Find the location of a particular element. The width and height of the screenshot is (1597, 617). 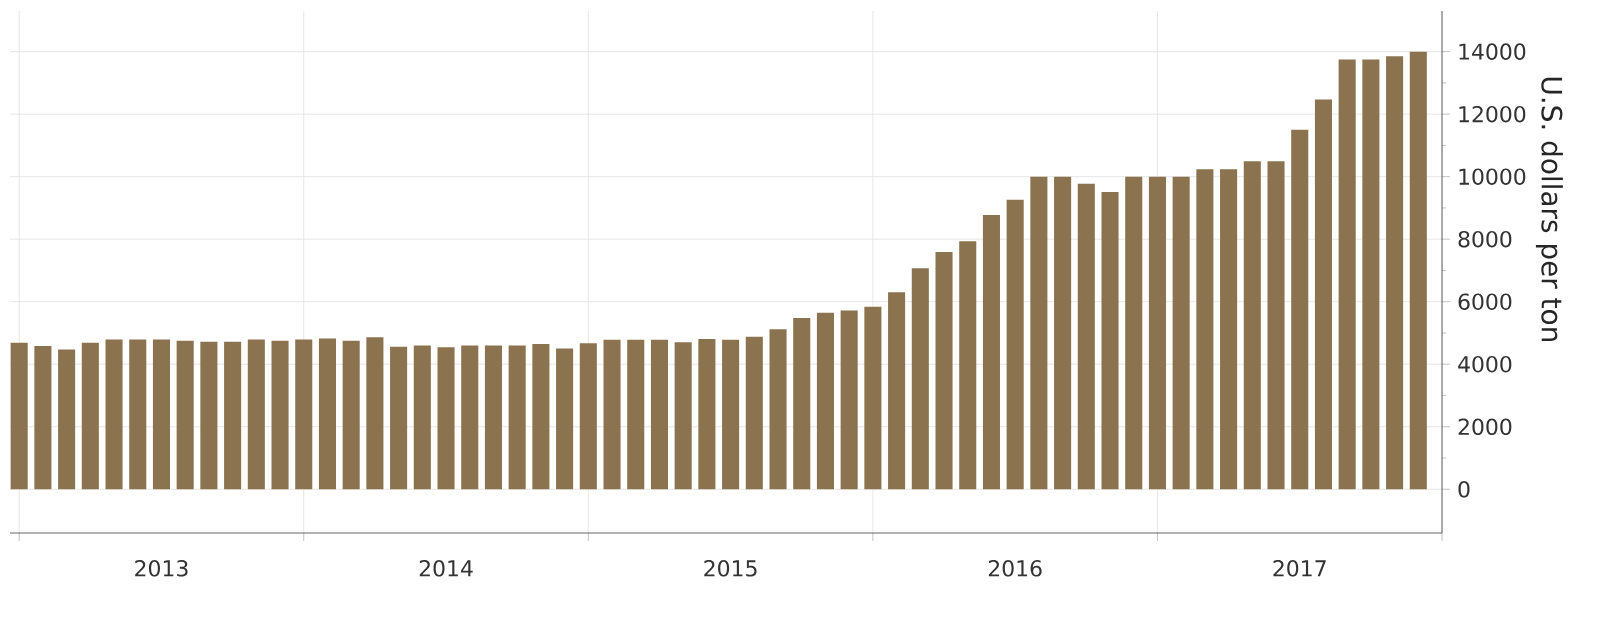

y-tick-label: 10000 is located at coordinates (1492, 176).